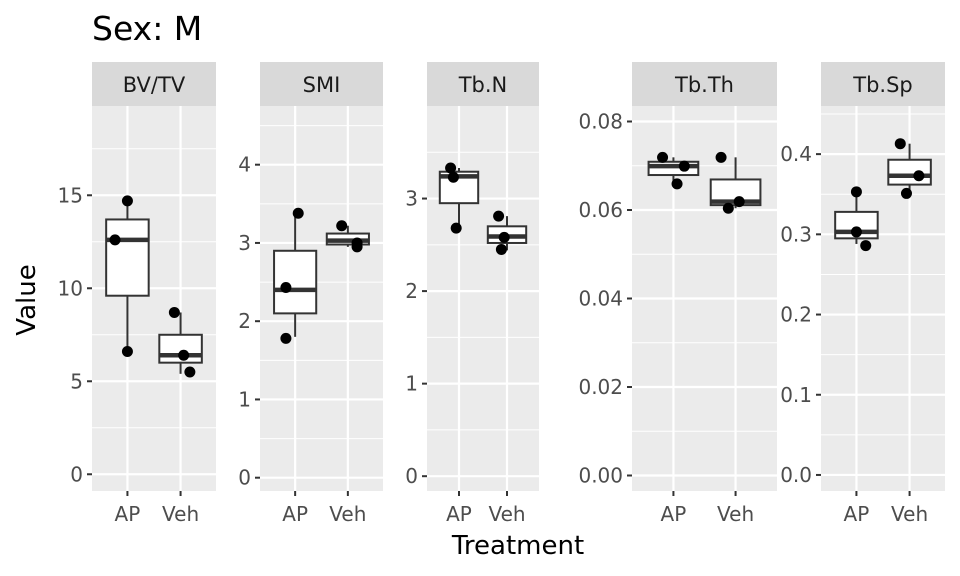  What do you see at coordinates (70, 195) in the screenshot?
I see `y-tick-label: 15` at bounding box center [70, 195].